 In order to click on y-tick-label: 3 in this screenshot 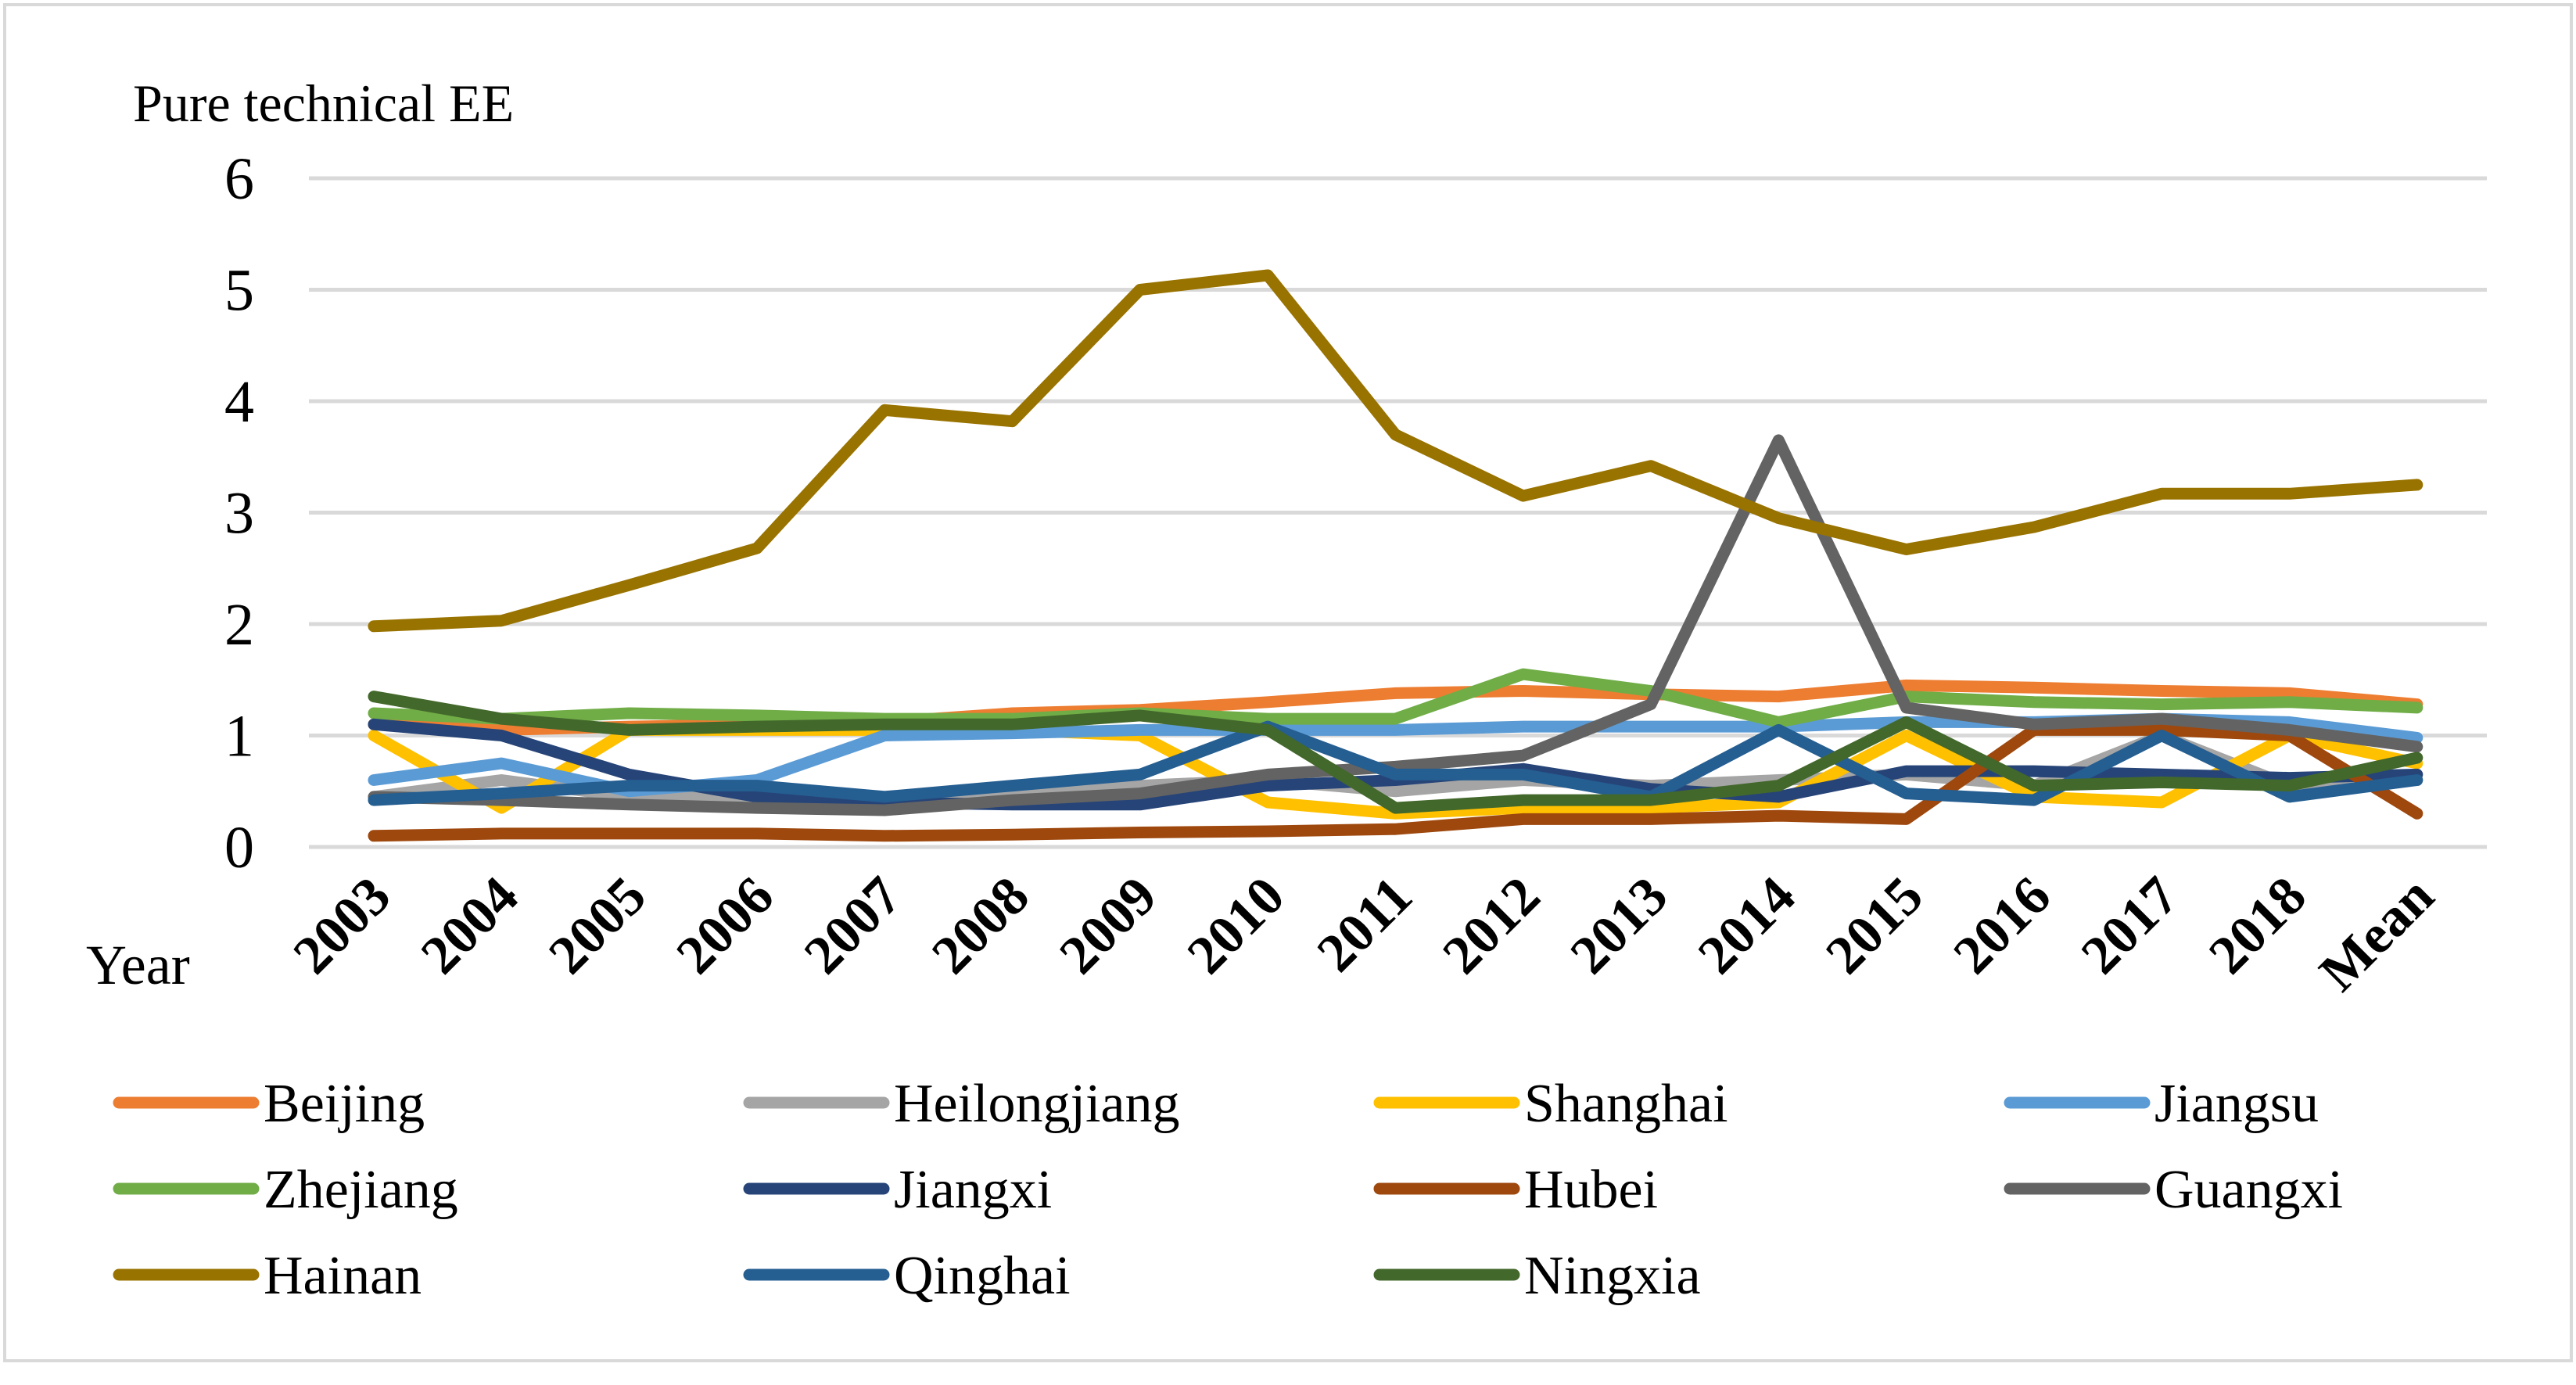, I will do `click(239, 514)`.